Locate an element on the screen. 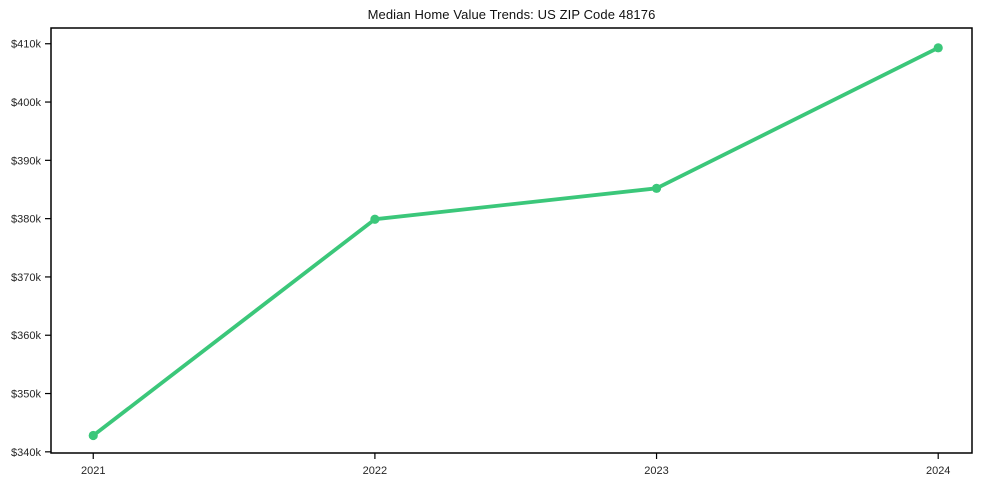 The width and height of the screenshot is (990, 490). y-axis-tick-label: $360k is located at coordinates (26, 336).